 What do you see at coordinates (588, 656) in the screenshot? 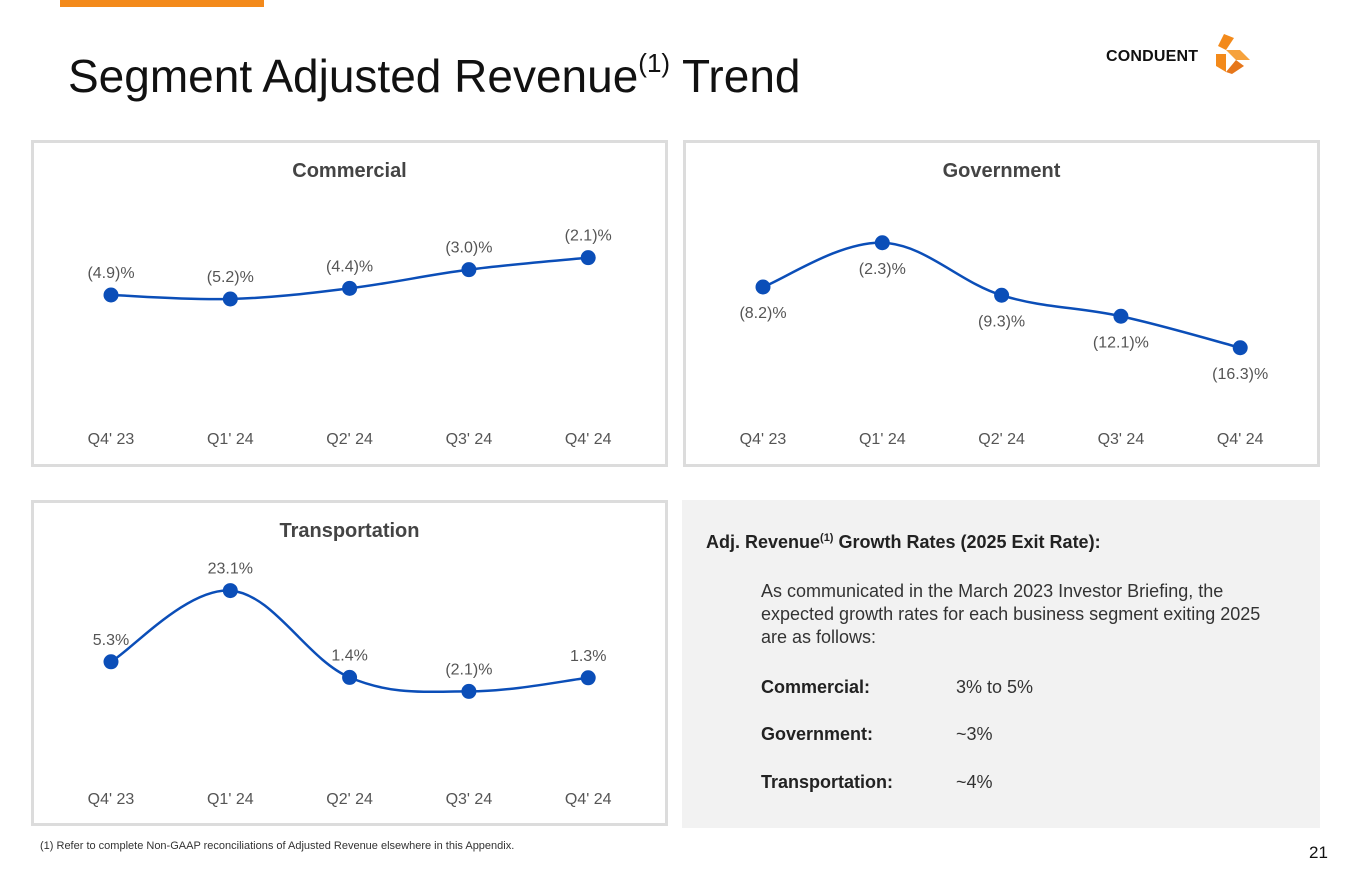
I see `data-label: 1.3%` at bounding box center [588, 656].